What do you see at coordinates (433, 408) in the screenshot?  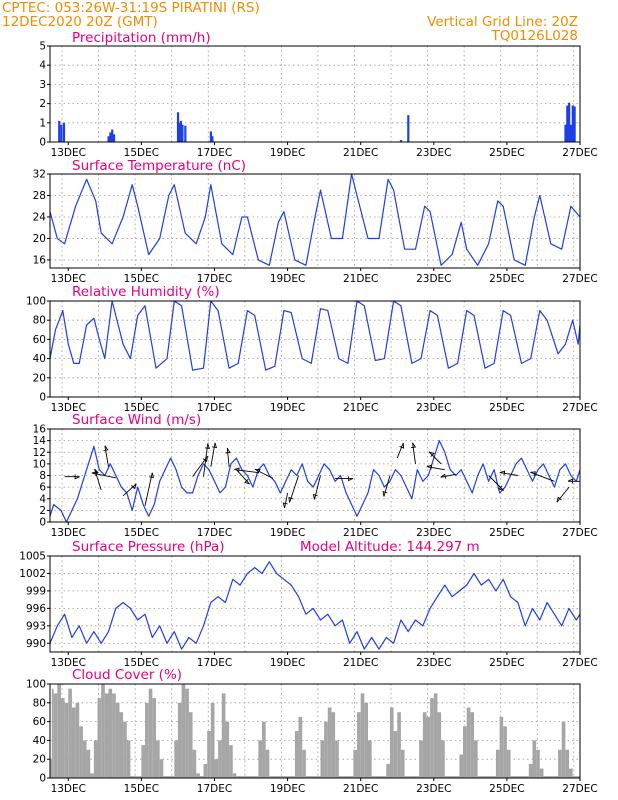 I see `rh-xtick-label: 23DEC` at bounding box center [433, 408].